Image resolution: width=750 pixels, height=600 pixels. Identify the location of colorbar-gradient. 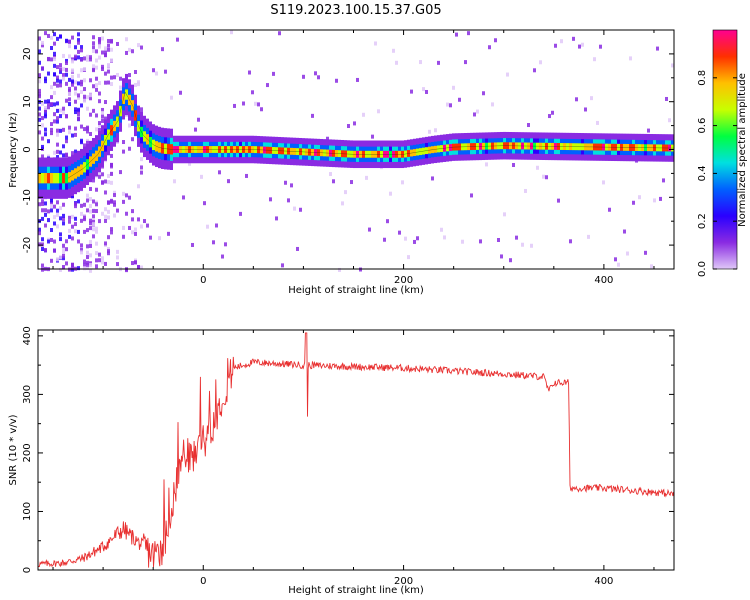
(725, 149).